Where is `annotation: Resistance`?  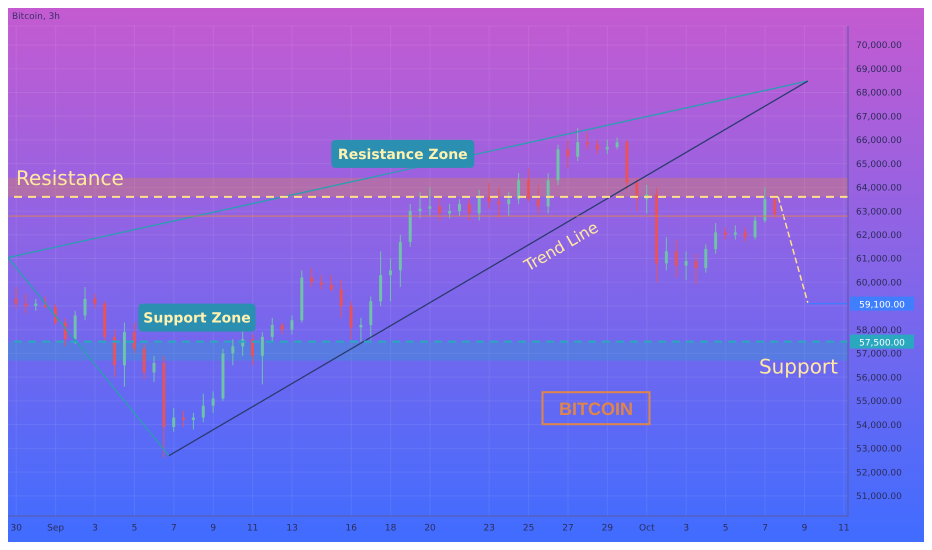 annotation: Resistance is located at coordinates (70, 178).